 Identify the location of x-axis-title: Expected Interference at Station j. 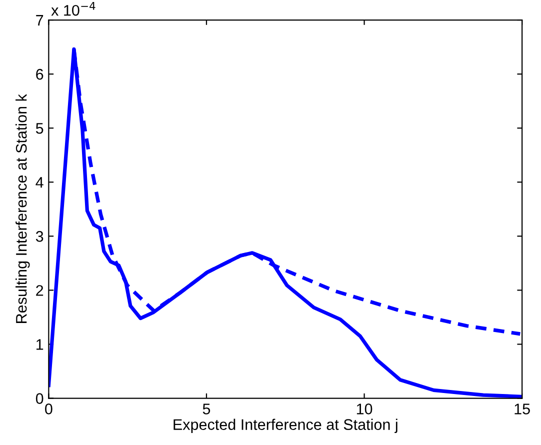
(286, 426).